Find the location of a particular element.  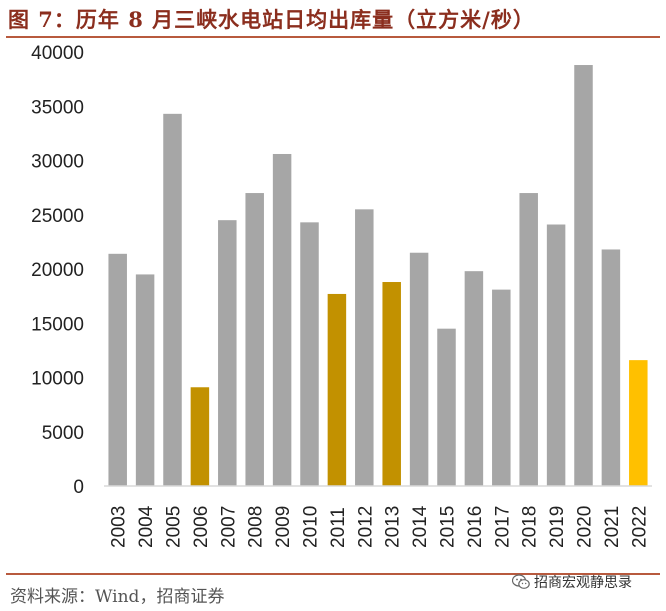

wechat-watermark: 招商宏观静思录 is located at coordinates (572, 582).